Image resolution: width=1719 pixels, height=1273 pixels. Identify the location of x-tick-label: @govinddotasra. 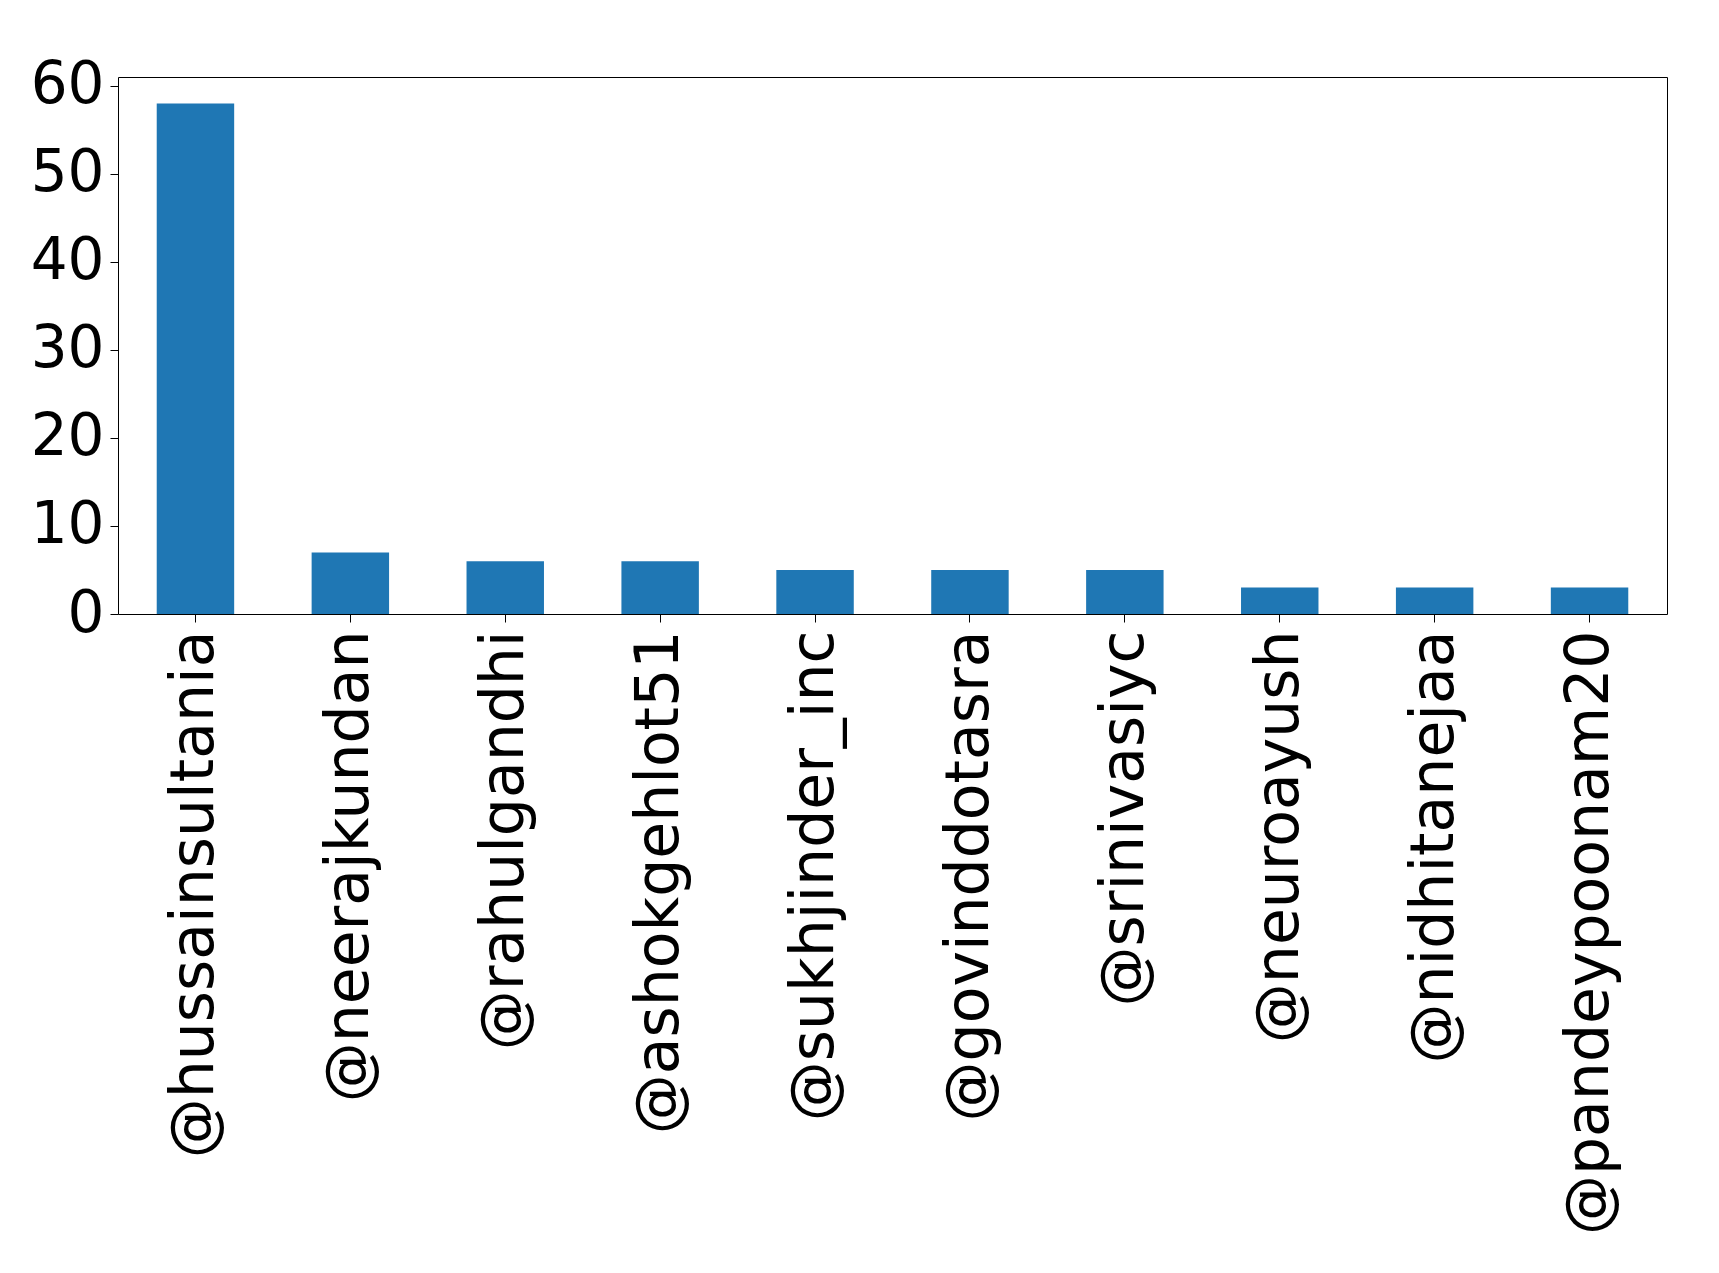
(966, 876).